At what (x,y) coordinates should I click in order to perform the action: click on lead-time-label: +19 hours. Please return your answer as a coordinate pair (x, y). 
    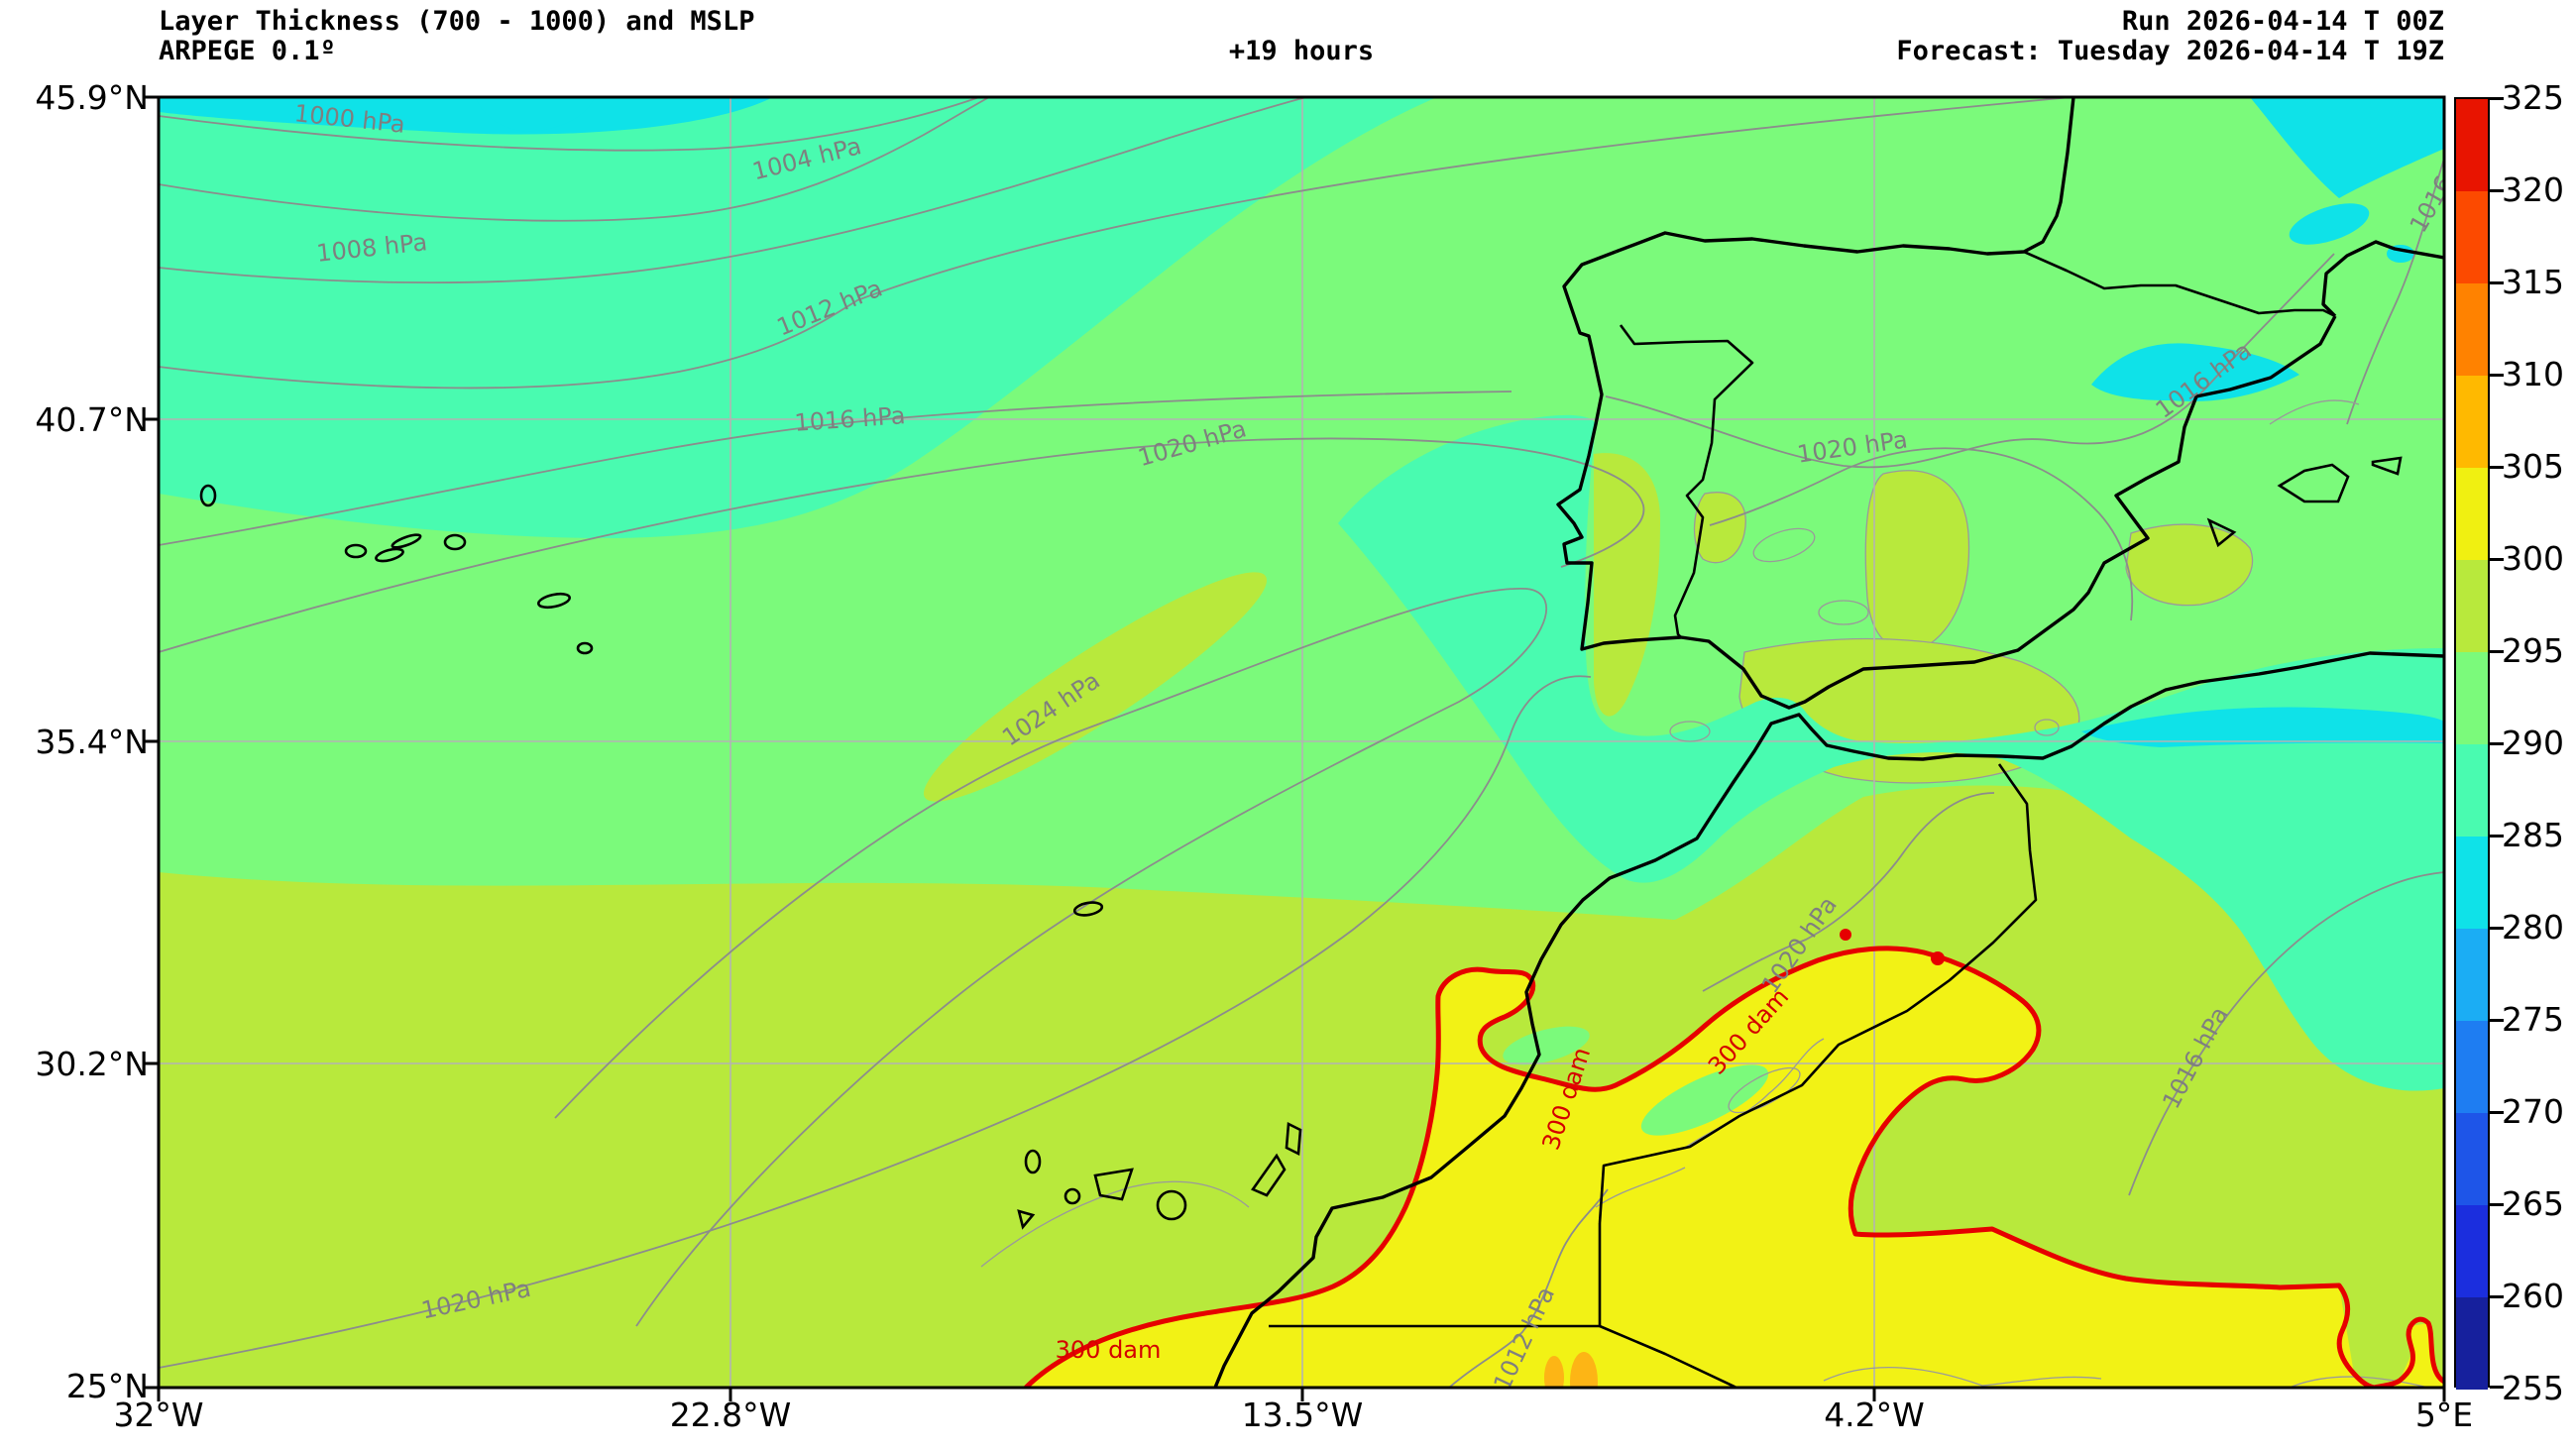
    Looking at the image, I should click on (1301, 51).